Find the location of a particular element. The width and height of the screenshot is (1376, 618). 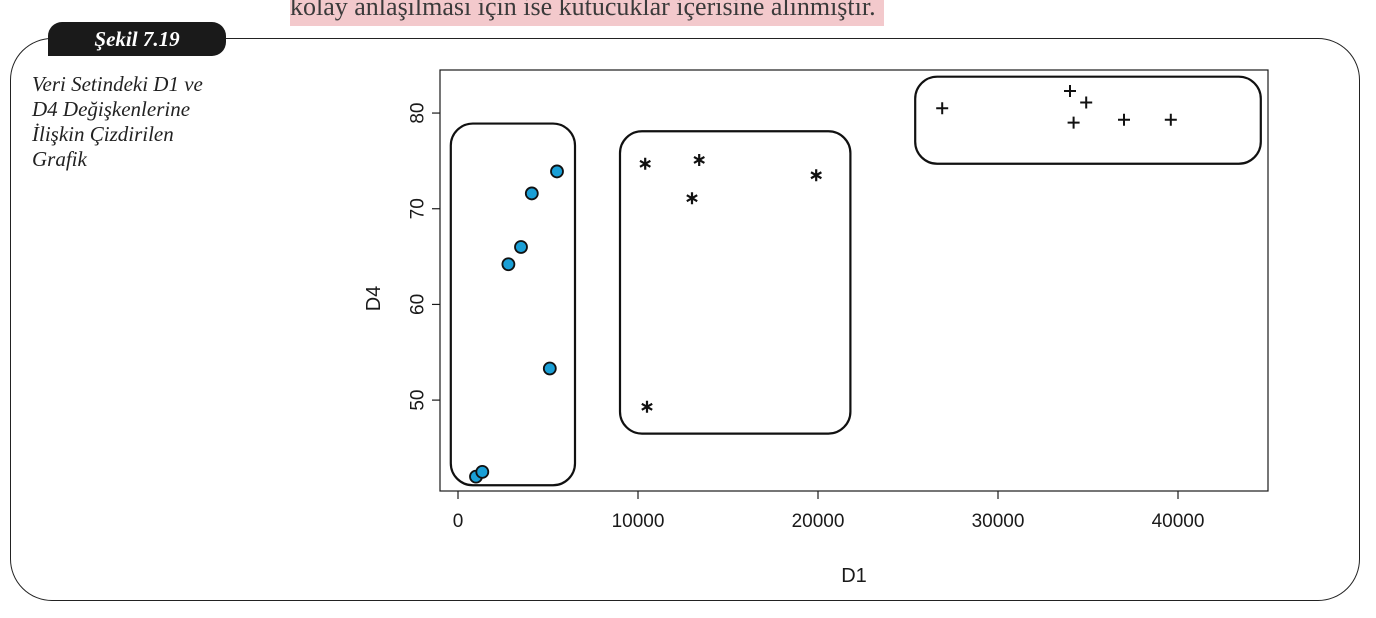

x-axis-label: D1 is located at coordinates (854, 576).